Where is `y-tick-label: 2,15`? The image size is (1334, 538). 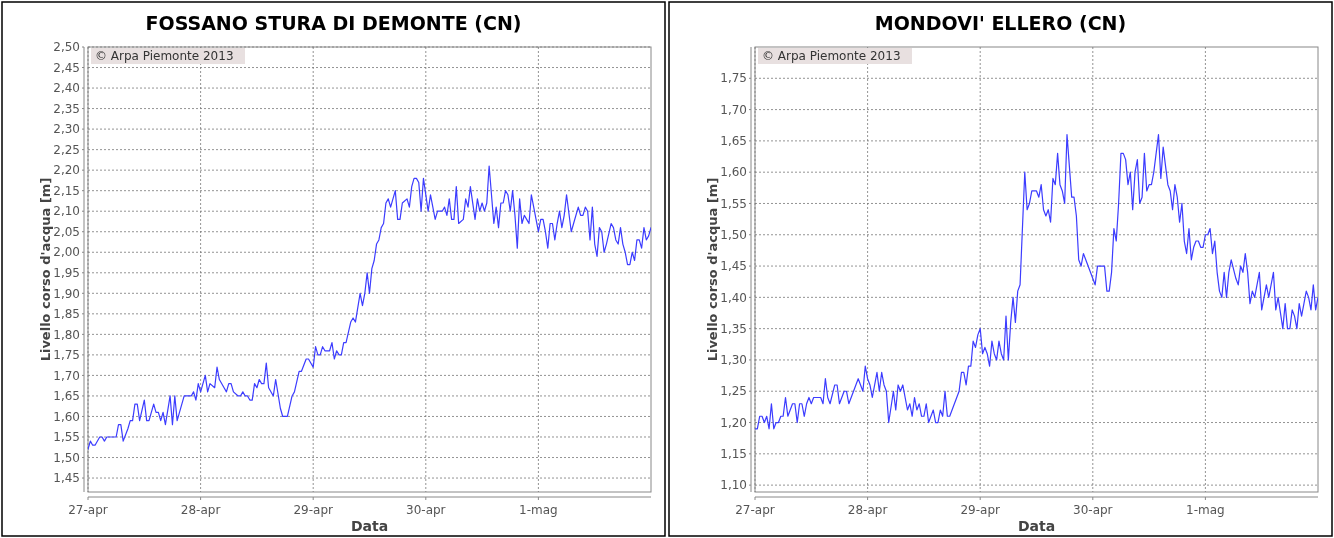 y-tick-label: 2,15 is located at coordinates (66, 190).